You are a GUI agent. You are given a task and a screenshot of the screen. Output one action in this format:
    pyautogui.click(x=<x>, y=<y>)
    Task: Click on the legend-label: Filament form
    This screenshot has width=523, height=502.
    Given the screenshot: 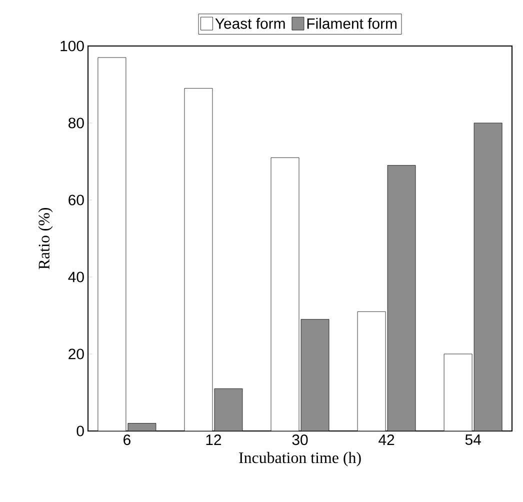 What is the action you would take?
    pyautogui.click(x=351, y=23)
    